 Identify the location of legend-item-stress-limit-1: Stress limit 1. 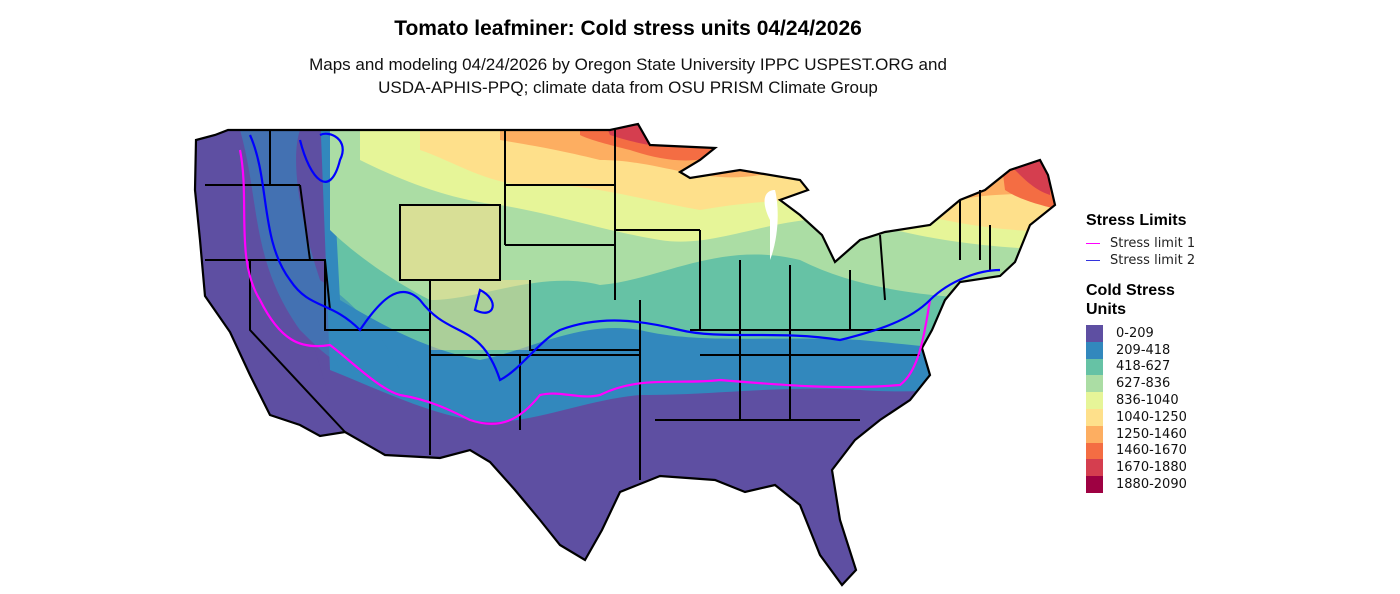
(1146, 243).